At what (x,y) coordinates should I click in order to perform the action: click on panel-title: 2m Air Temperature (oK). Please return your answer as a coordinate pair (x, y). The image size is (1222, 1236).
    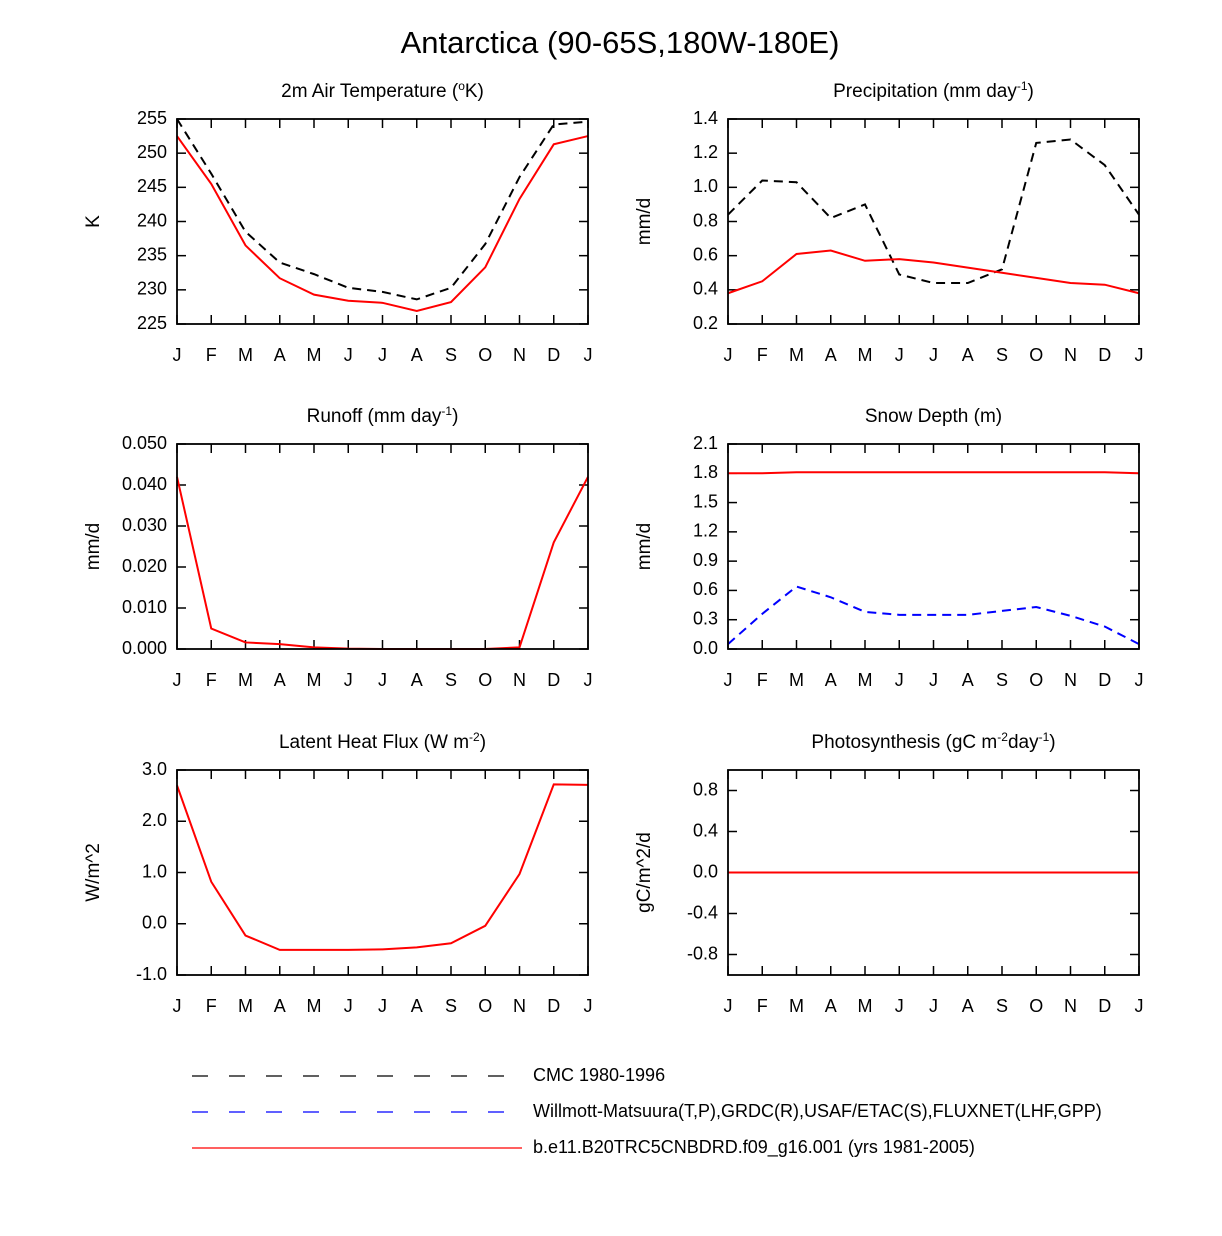
    Looking at the image, I should click on (382, 90).